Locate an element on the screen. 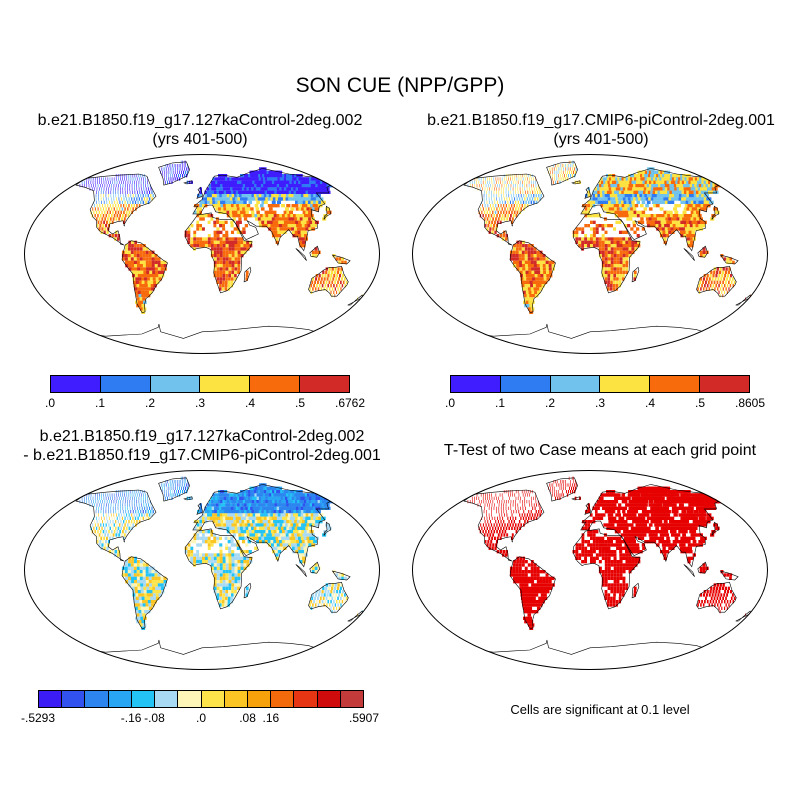 Image resolution: width=800 pixels, height=800 pixels. map-difference is located at coordinates (202, 570).